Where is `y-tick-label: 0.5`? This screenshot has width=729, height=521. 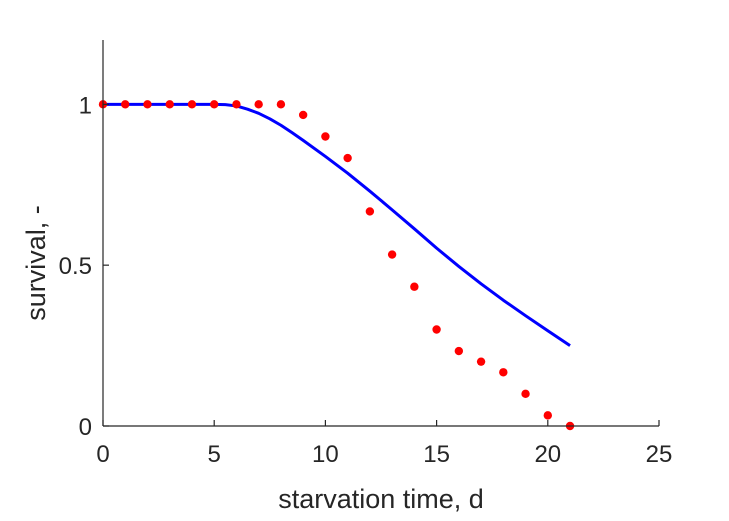
y-tick-label: 0.5 is located at coordinates (75, 266).